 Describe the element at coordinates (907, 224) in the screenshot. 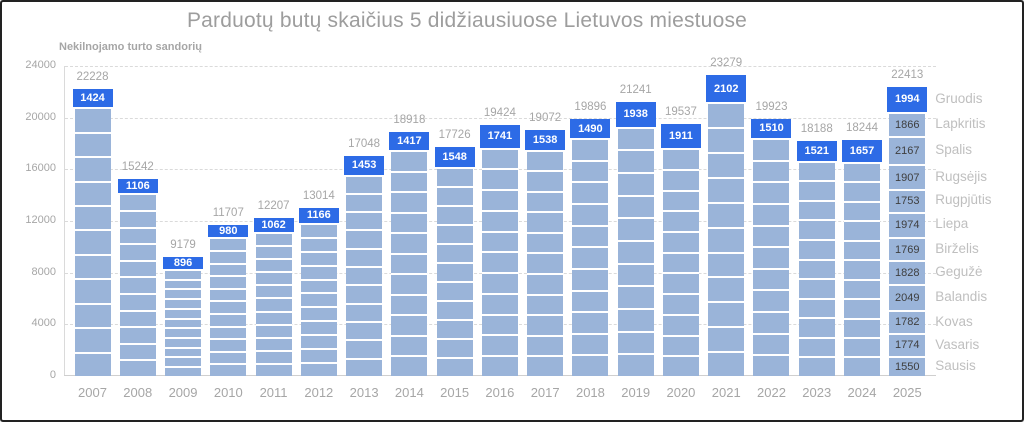

I see `bar-segment: 1974` at that location.